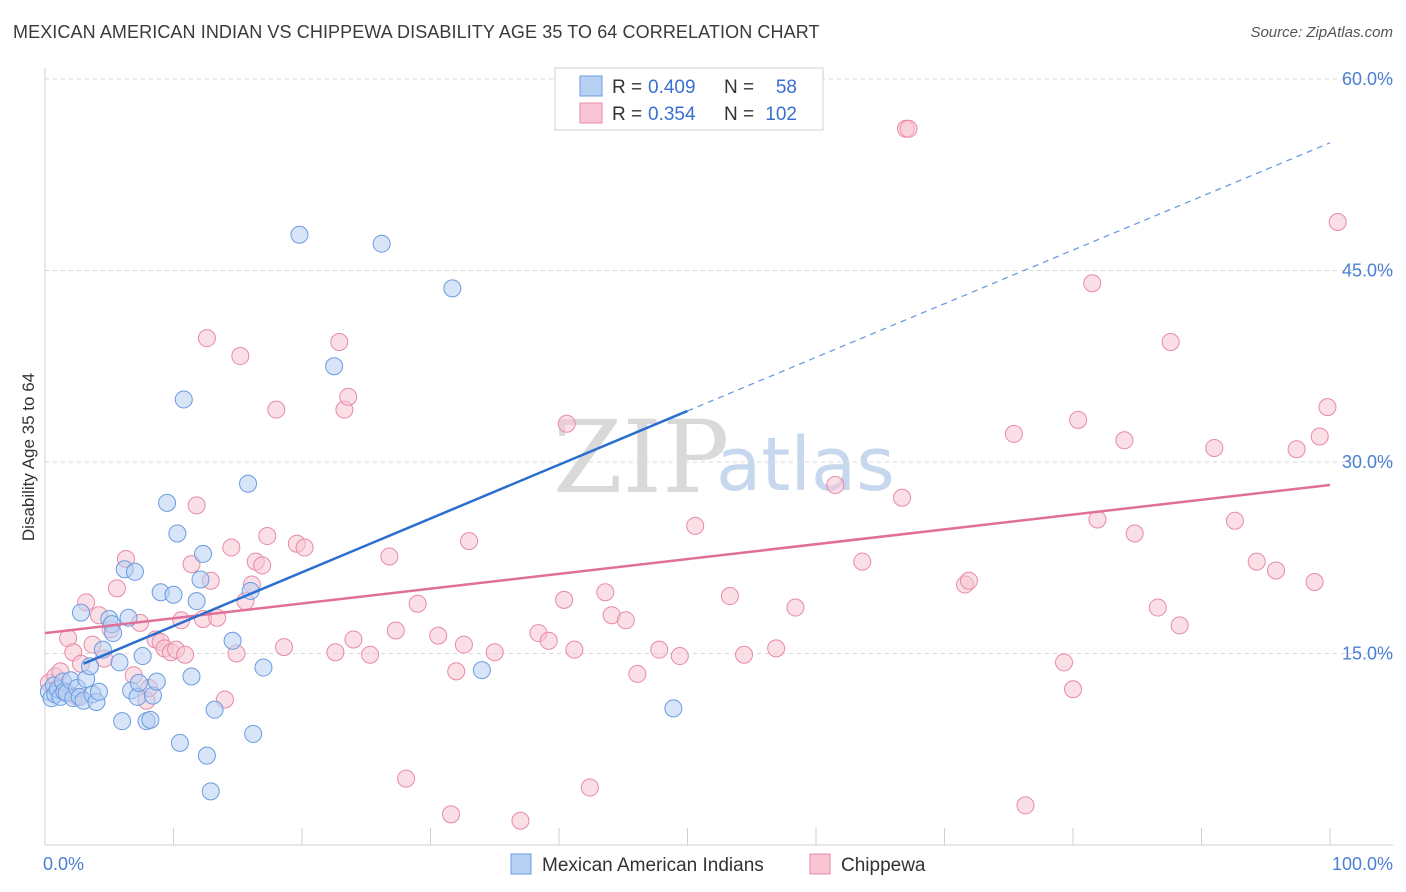 This screenshot has width=1406, height=892. What do you see at coordinates (689, 99) in the screenshot?
I see `stats-legend: R = 0.409 N = 58 R = 0.354 N = 102` at bounding box center [689, 99].